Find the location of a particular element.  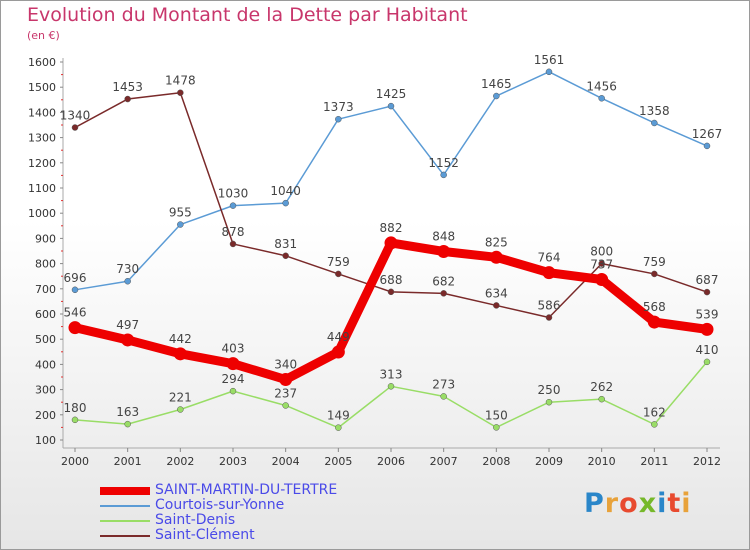

data-label: 682 is located at coordinates (443, 281).